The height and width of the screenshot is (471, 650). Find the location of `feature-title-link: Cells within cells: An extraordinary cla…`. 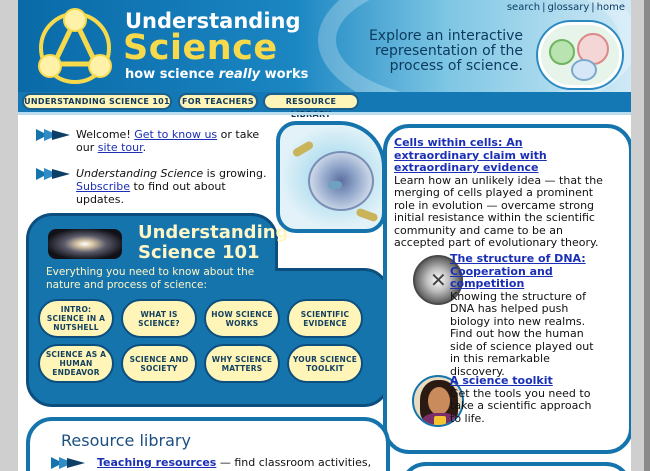

feature-title-link: Cells within cells: An extraordinary cla… is located at coordinates (470, 155).